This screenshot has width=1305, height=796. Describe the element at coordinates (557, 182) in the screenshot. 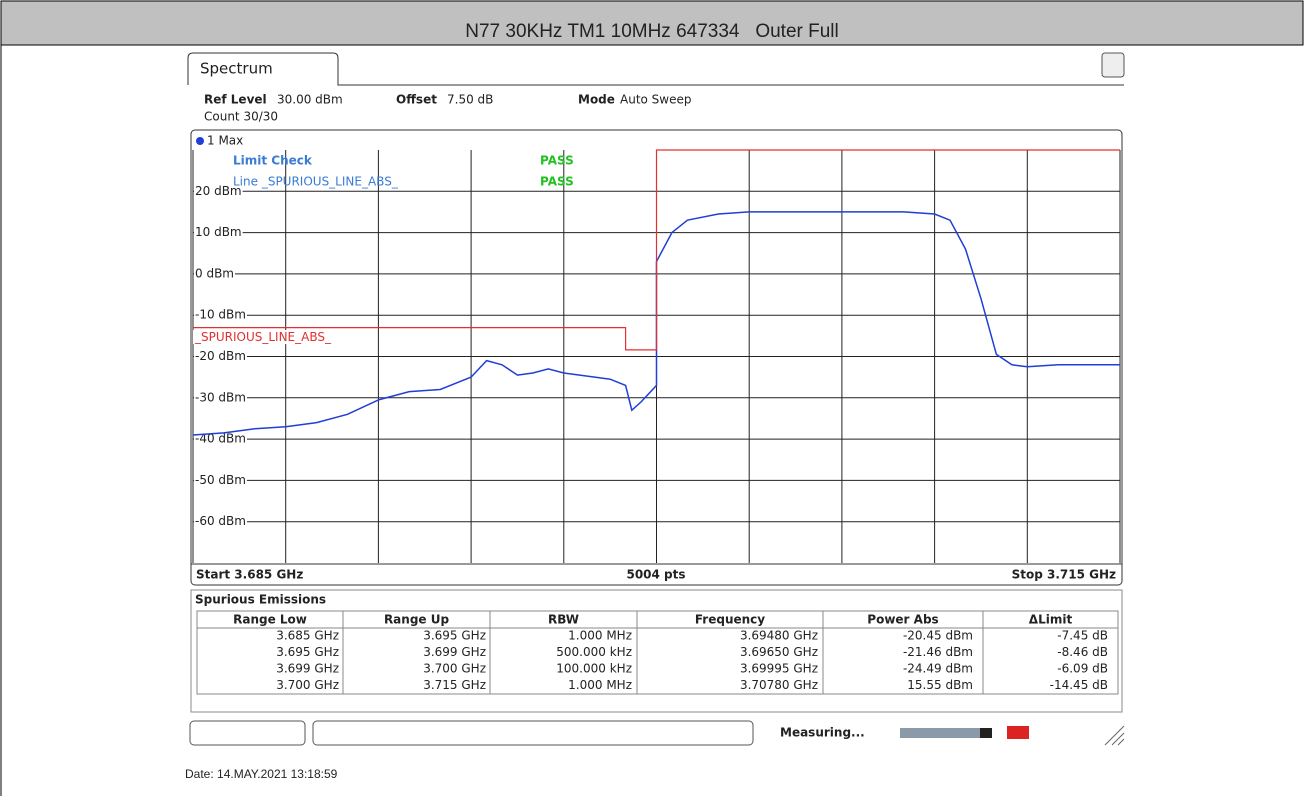

I see `line-check-result: PASS` at that location.